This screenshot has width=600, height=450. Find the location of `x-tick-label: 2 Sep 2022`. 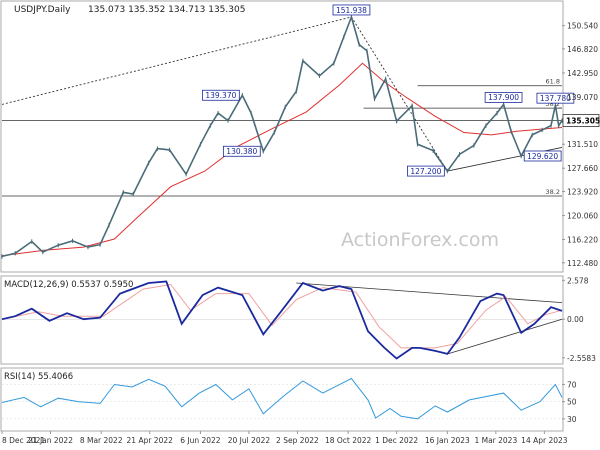

x-tick-label: 2 Sep 2022 is located at coordinates (297, 440).